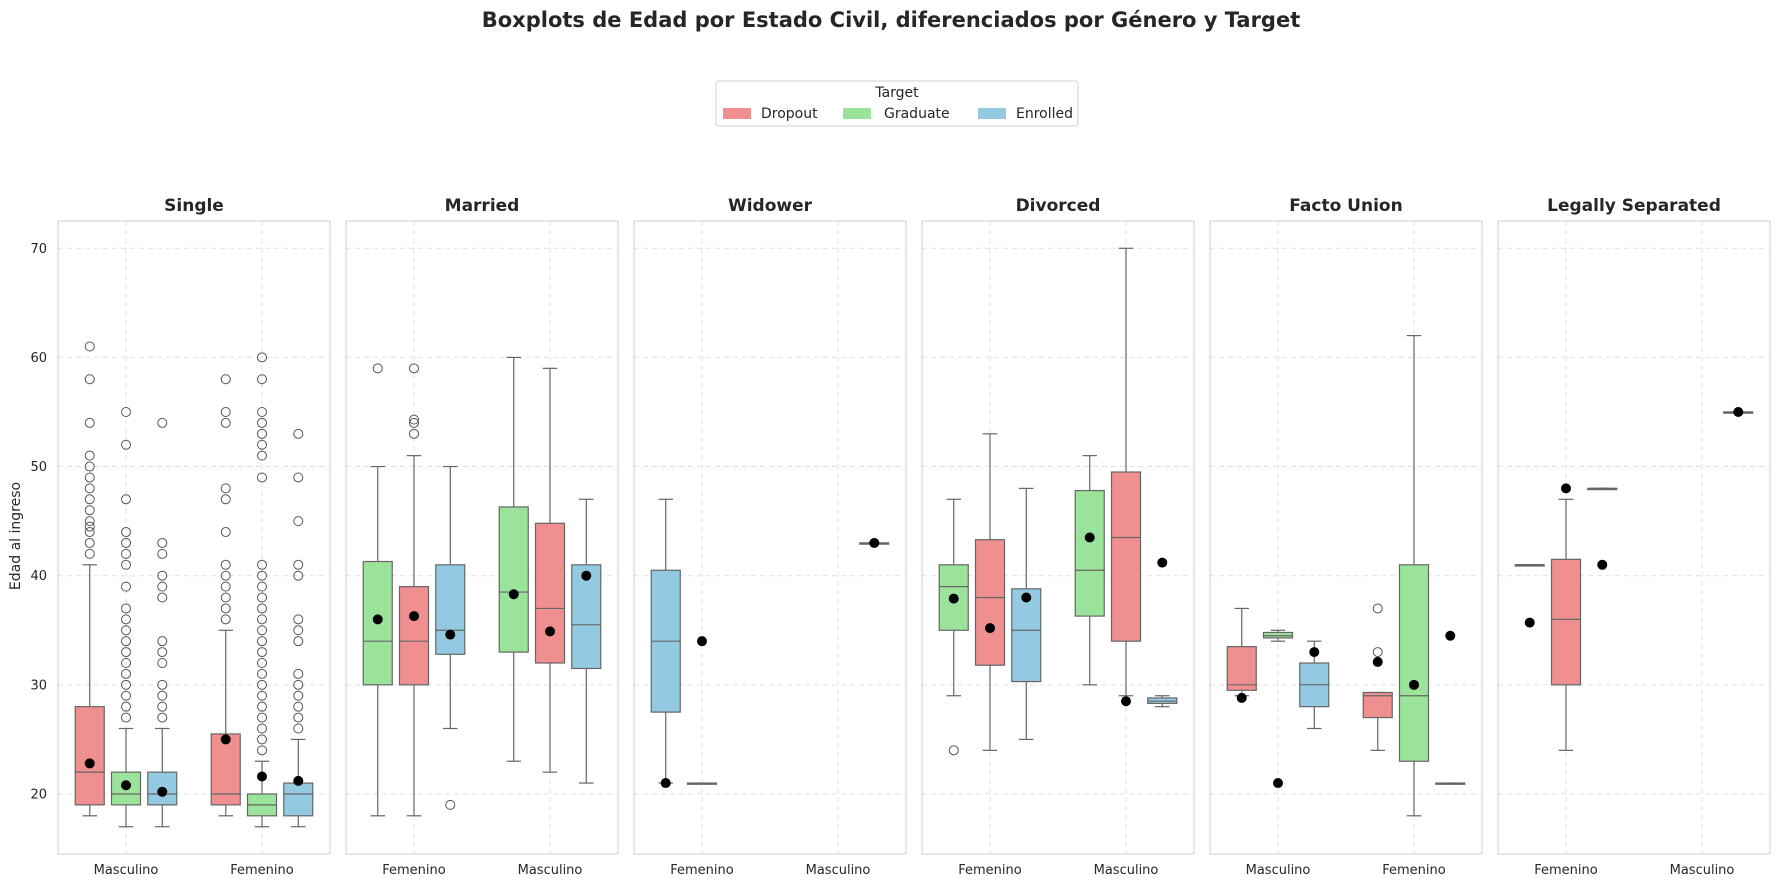 The image size is (1782, 885). Describe the element at coordinates (1634, 206) in the screenshot. I see `panel-title: Legally Separated` at that location.